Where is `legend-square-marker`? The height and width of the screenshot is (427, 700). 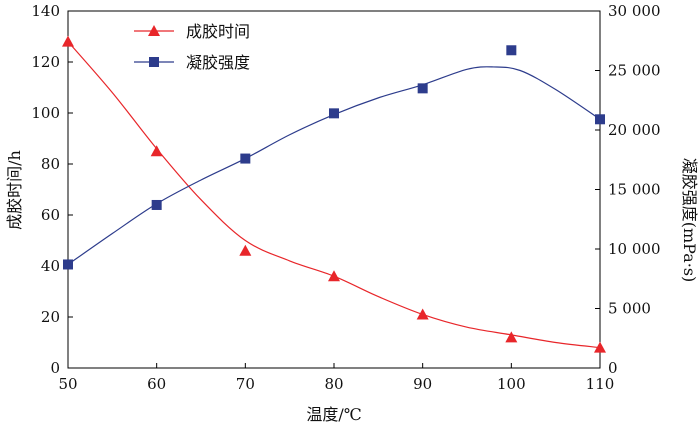 legend-square-marker is located at coordinates (154, 62).